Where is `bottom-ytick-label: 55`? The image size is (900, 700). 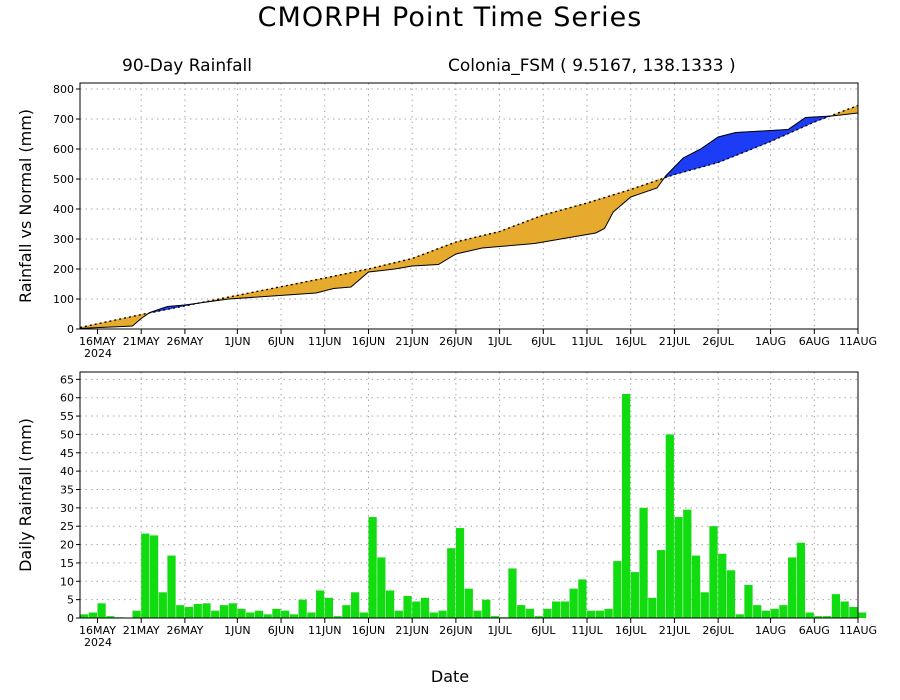
bottom-ytick-label: 55 is located at coordinates (67, 416).